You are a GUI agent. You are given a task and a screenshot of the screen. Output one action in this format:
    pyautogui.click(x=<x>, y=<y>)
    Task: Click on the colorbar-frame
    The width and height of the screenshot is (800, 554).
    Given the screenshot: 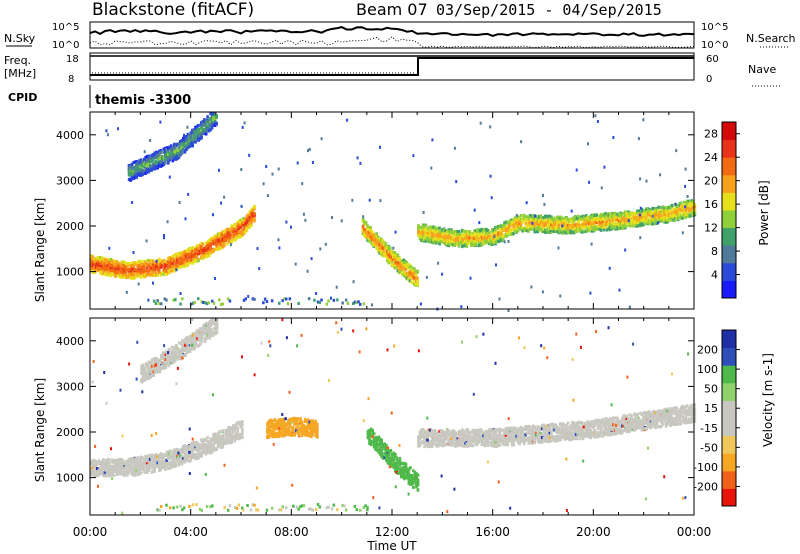 What is the action you would take?
    pyautogui.click(x=729, y=210)
    